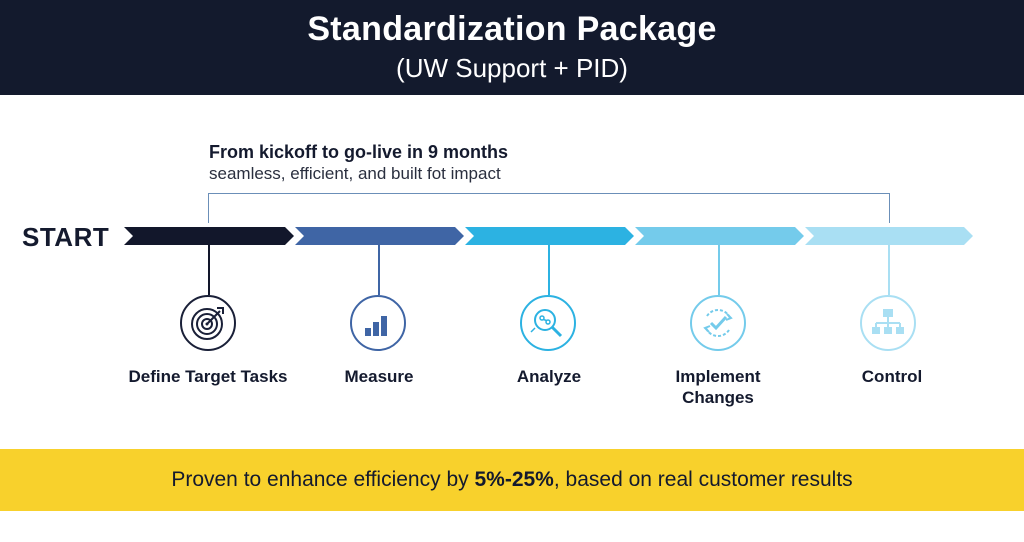  I want to click on step-label-analyze: Analyze, so click(549, 376).